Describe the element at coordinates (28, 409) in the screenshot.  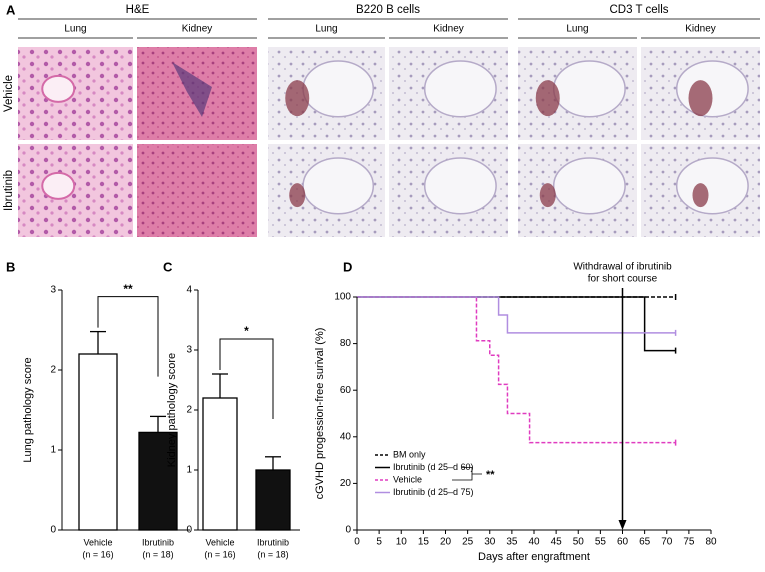
I see `y-axis-title: Lung pathology score` at that location.